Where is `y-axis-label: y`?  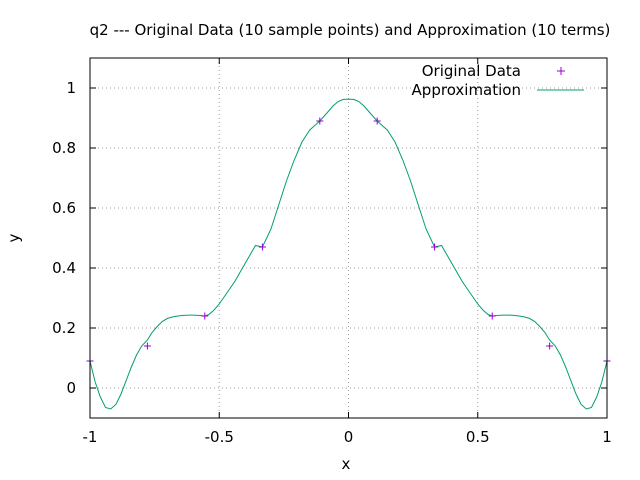 y-axis-label: y is located at coordinates (14, 237).